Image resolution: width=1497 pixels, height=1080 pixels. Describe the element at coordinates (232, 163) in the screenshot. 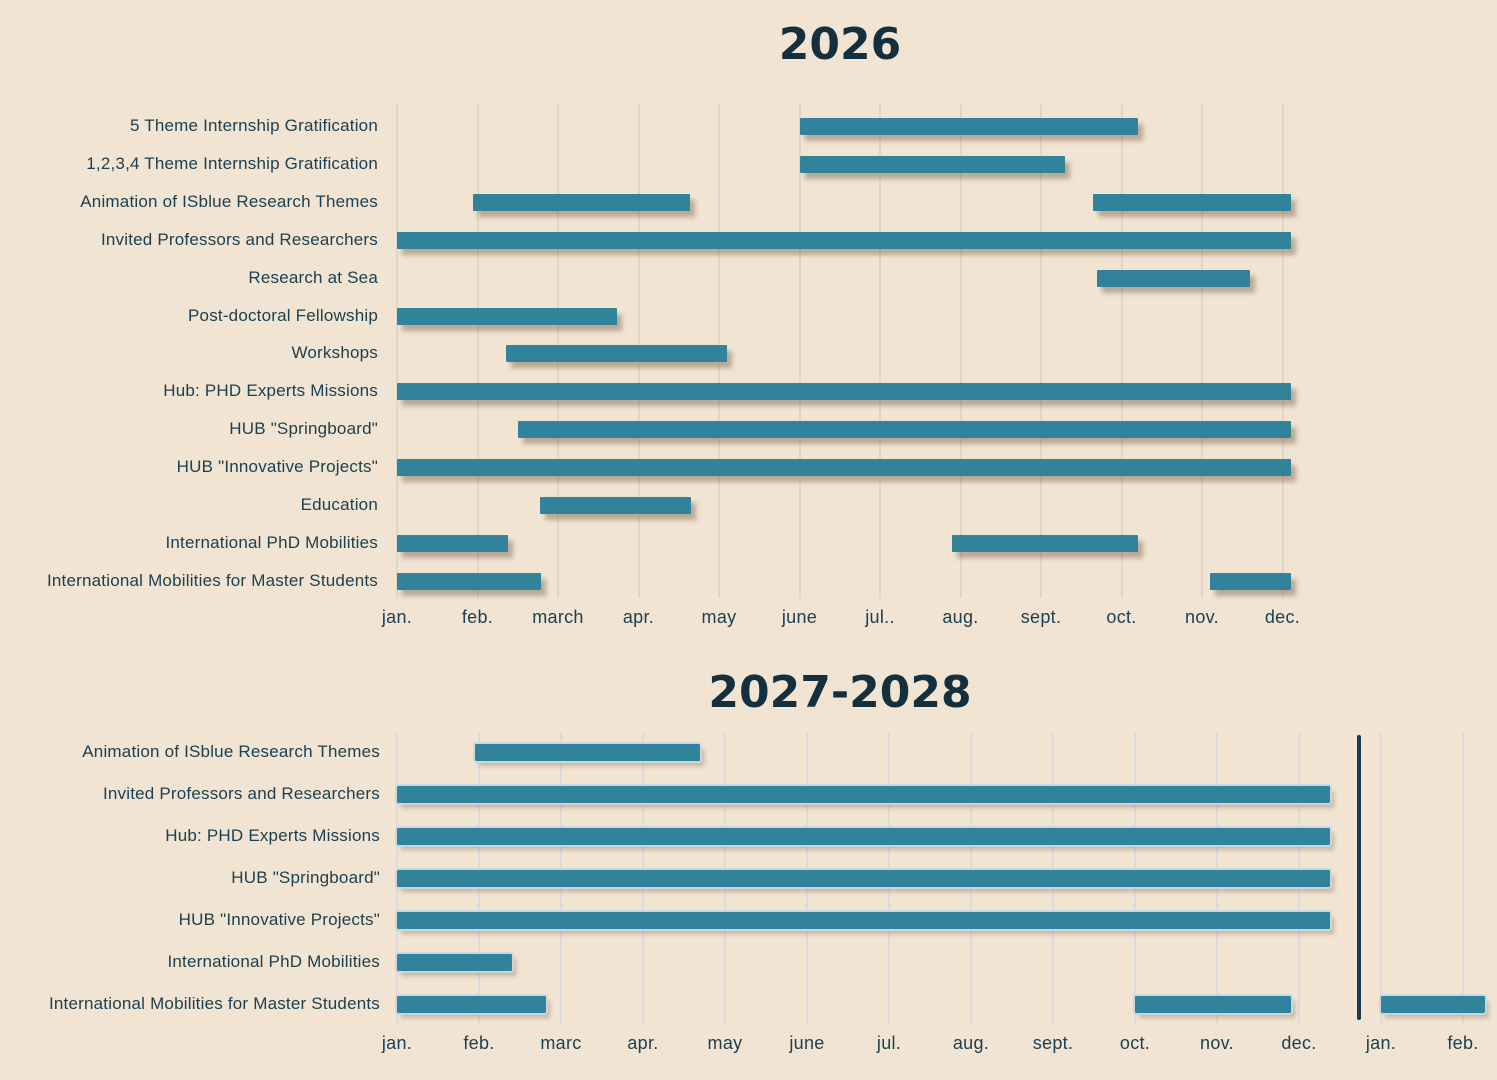

I see `row-label: 1,2,3,4 Theme Internship Gratification` at that location.